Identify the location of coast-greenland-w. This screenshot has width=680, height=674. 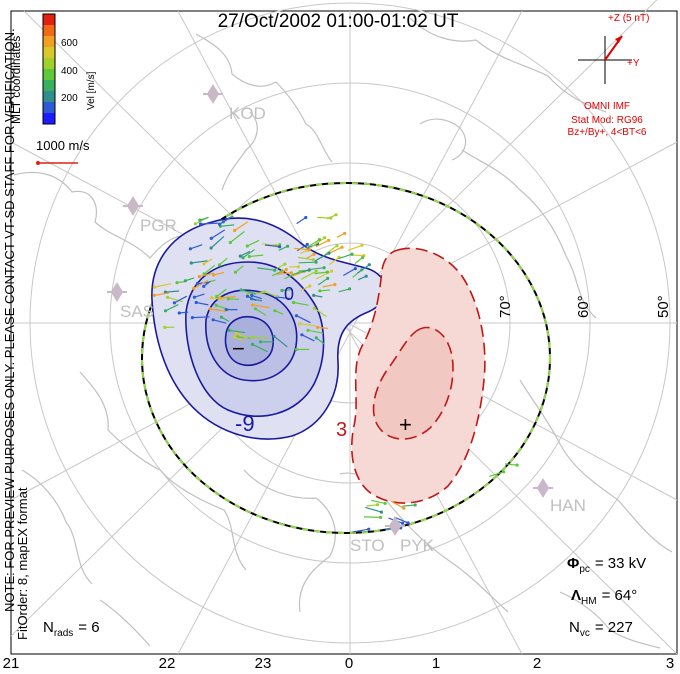
(289, 541).